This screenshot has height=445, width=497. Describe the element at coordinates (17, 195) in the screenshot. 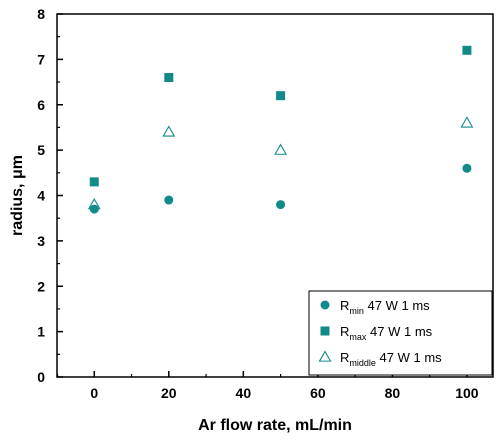

I see `y-axis-label: radius, μm` at that location.